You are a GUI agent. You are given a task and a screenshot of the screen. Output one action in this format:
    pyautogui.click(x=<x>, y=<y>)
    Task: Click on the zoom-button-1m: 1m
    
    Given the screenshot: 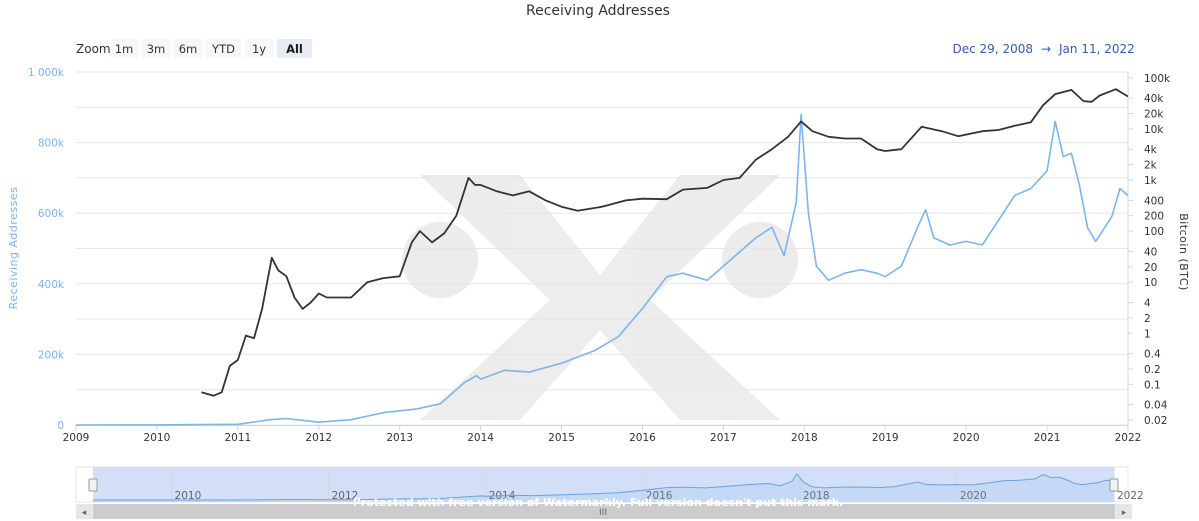 What is the action you would take?
    pyautogui.click(x=124, y=48)
    